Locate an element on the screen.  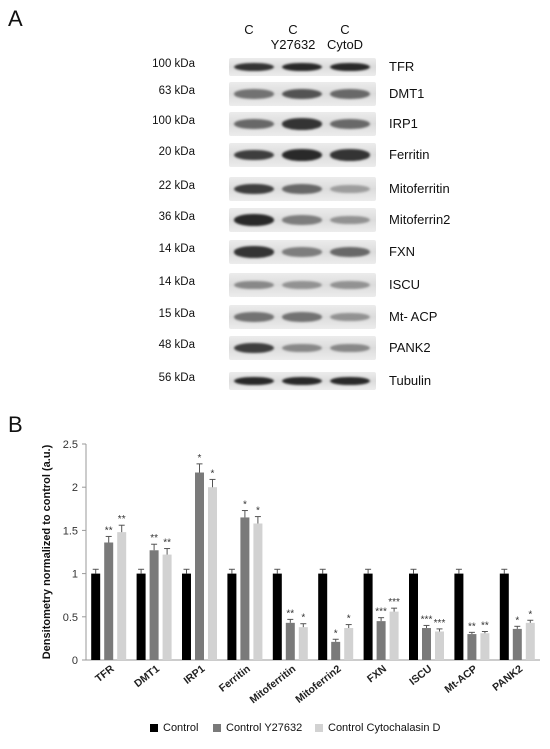
protein-label: Mitoferrin2 is located at coordinates (420, 219).